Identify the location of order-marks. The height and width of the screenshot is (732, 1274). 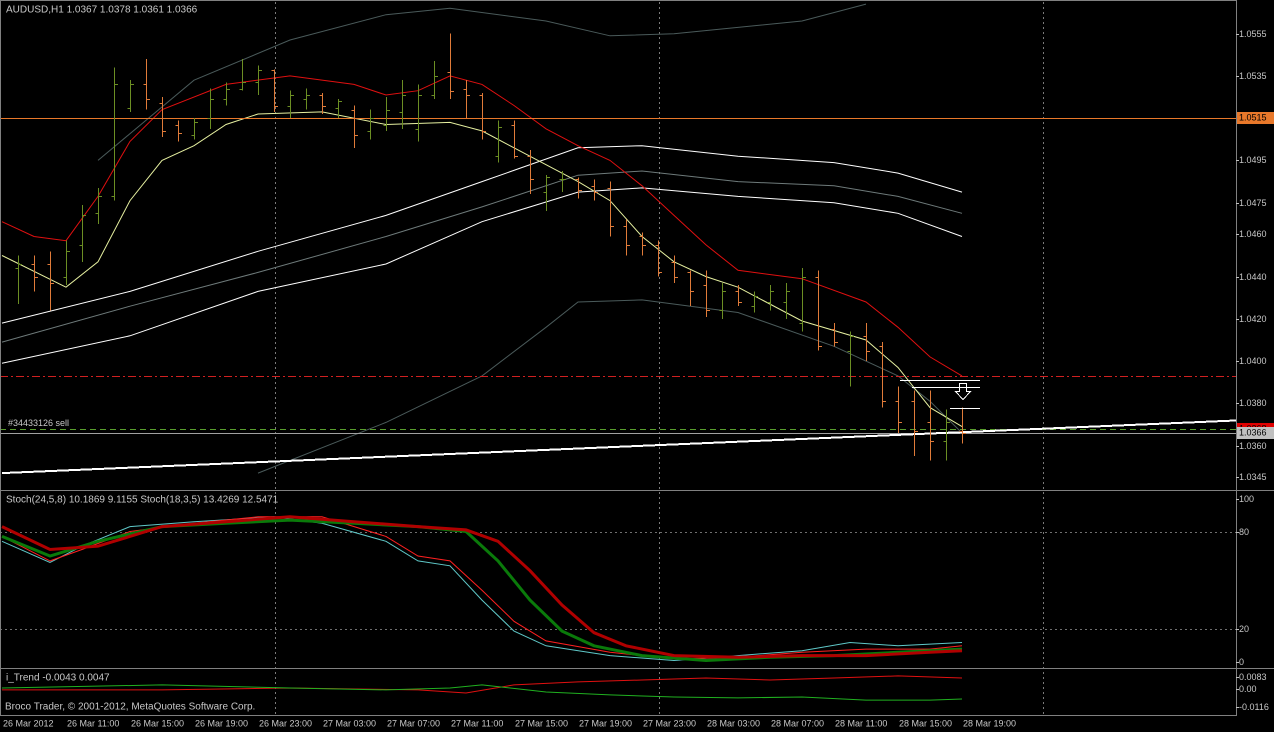
(940, 394).